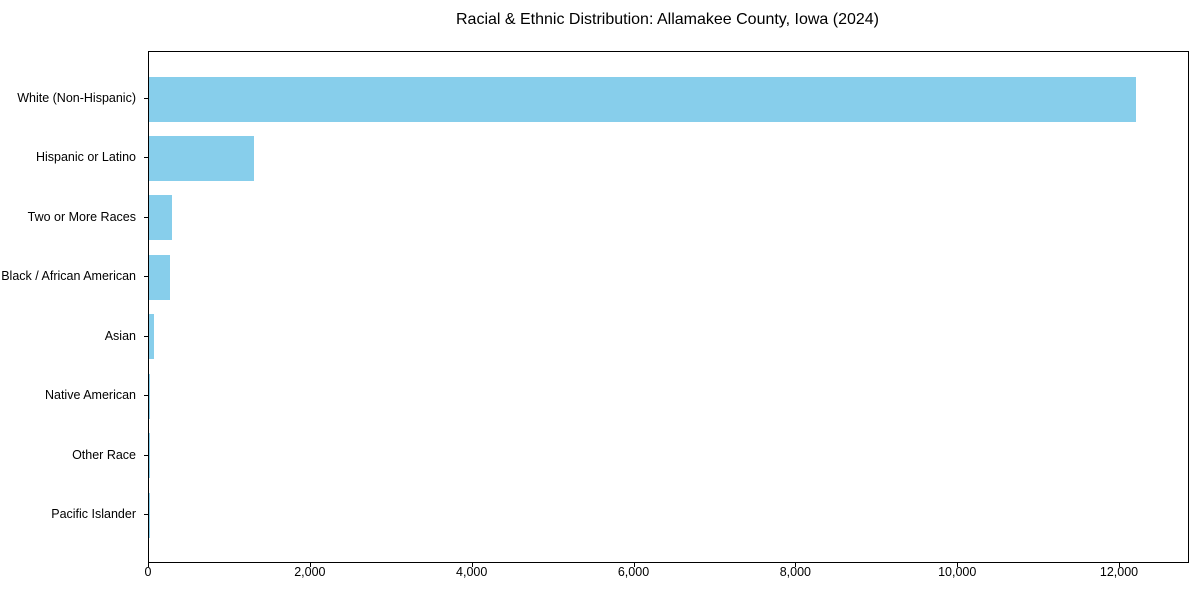 The width and height of the screenshot is (1200, 600). What do you see at coordinates (148, 572) in the screenshot?
I see `x-tick-label: 0` at bounding box center [148, 572].